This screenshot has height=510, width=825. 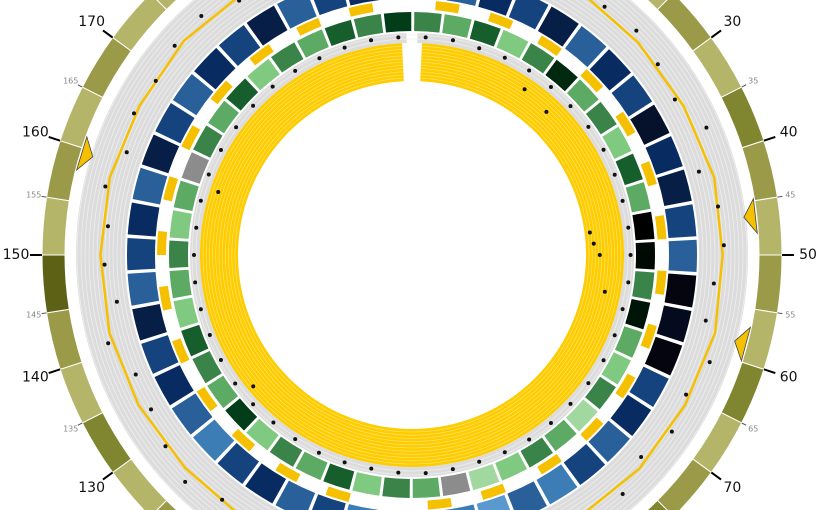 What do you see at coordinates (753, 428) in the screenshot?
I see `minor-tick-label: 65` at bounding box center [753, 428].